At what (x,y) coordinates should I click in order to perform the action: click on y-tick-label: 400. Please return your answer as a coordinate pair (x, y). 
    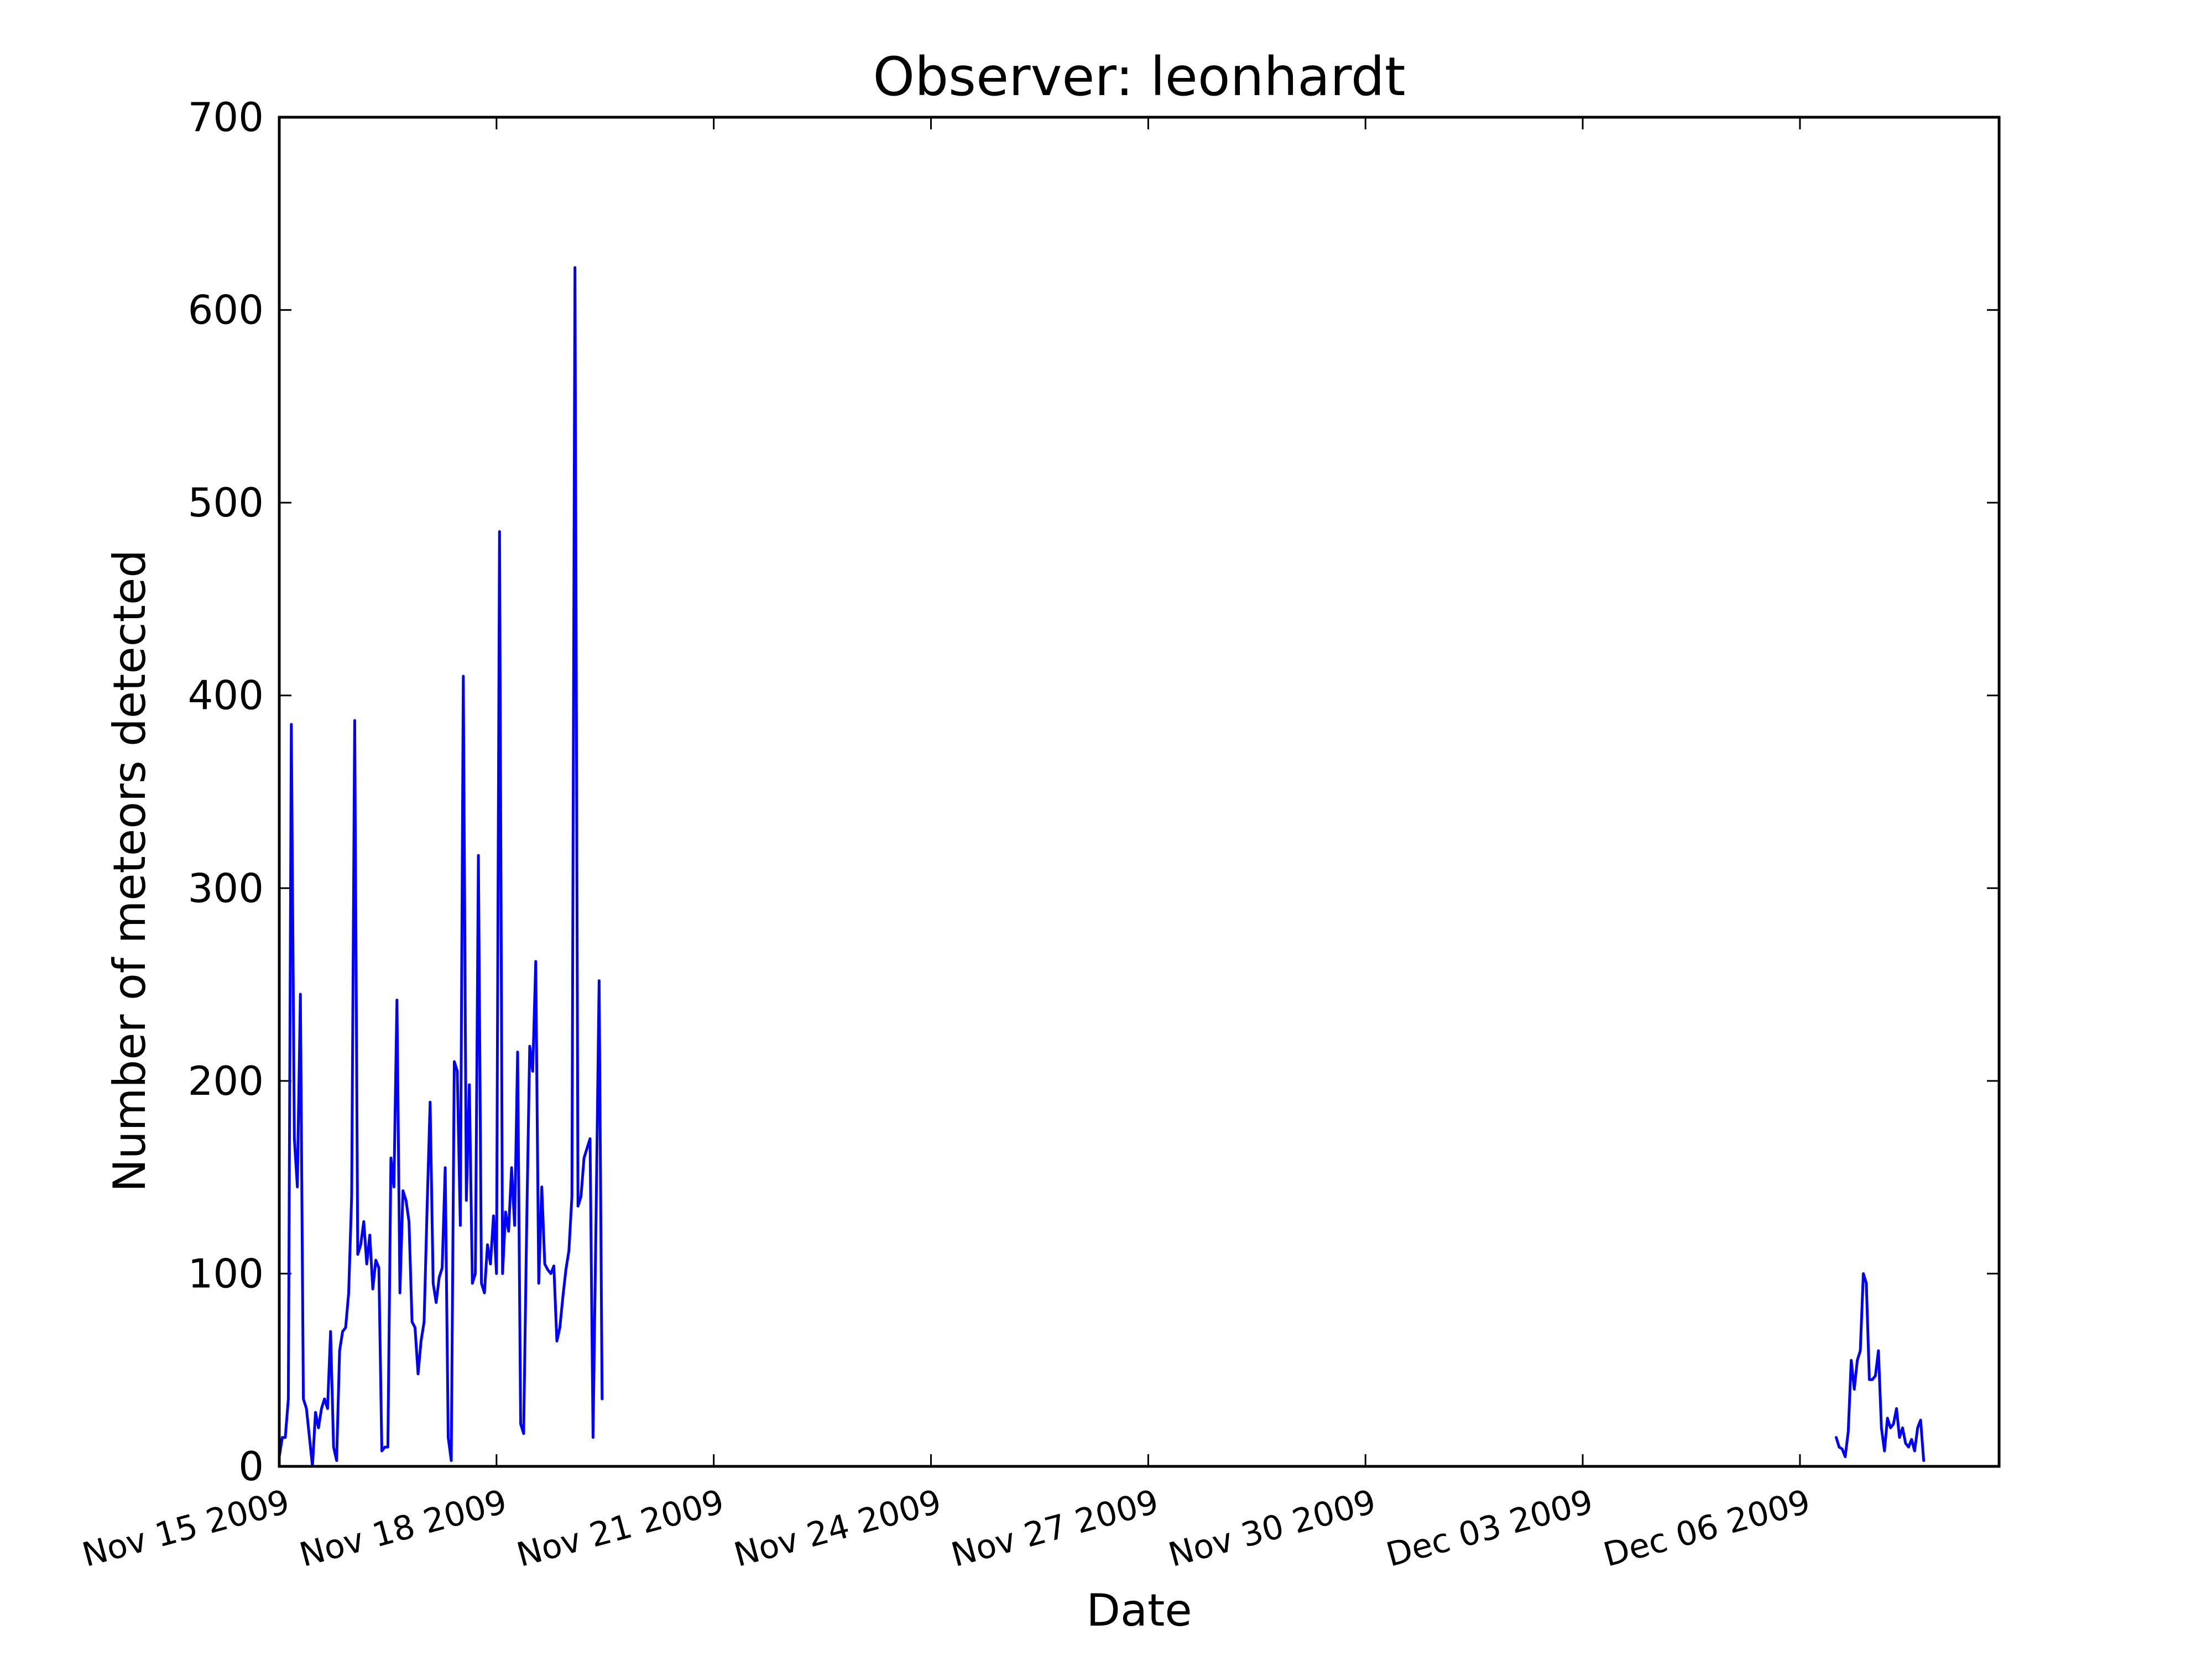
    Looking at the image, I should click on (226, 695).